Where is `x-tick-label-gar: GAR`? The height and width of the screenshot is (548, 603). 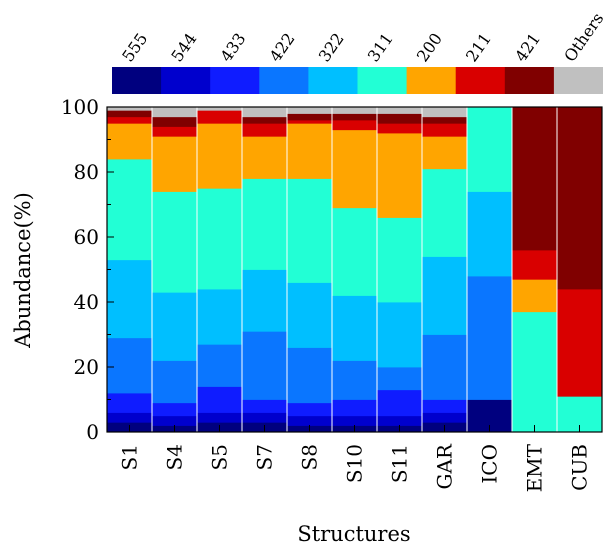 x-tick-label-gar: GAR is located at coordinates (445, 466).